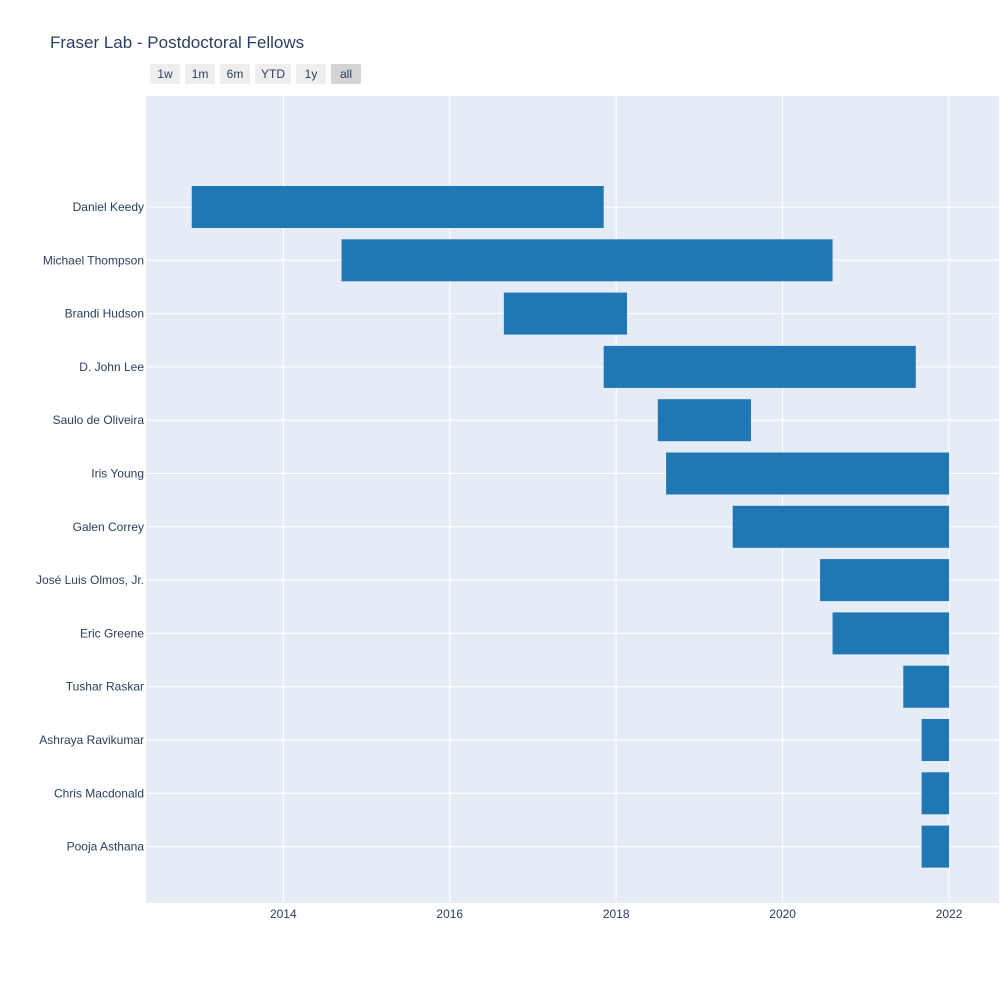  Describe the element at coordinates (105, 687) in the screenshot. I see `y-tick-label: Tushar Raskar` at that location.